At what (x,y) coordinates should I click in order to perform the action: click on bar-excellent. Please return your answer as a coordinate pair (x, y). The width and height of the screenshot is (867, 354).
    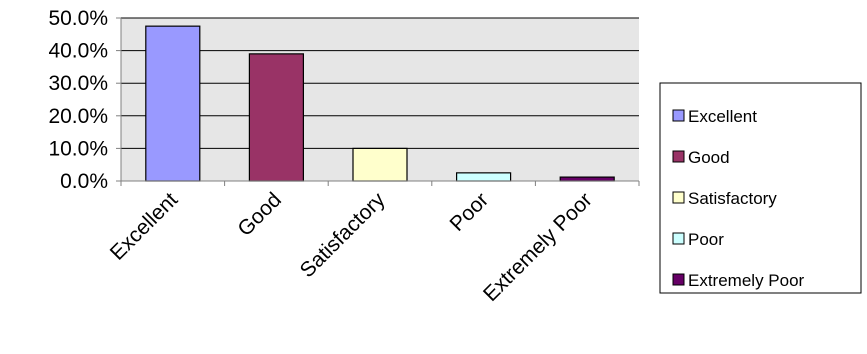
    Looking at the image, I should click on (173, 103).